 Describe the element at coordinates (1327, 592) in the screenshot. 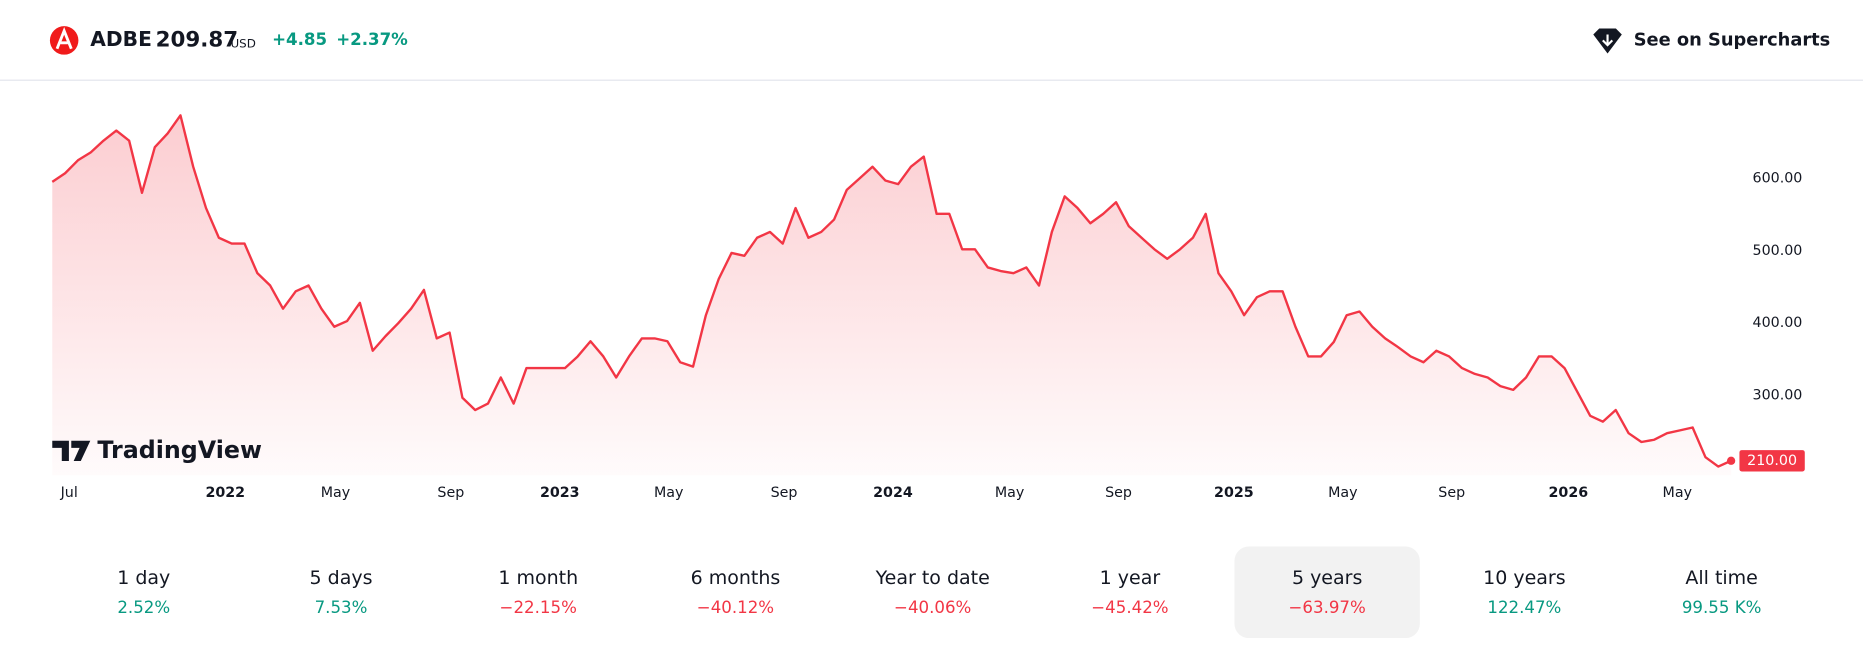

I see `period-selected` at that location.